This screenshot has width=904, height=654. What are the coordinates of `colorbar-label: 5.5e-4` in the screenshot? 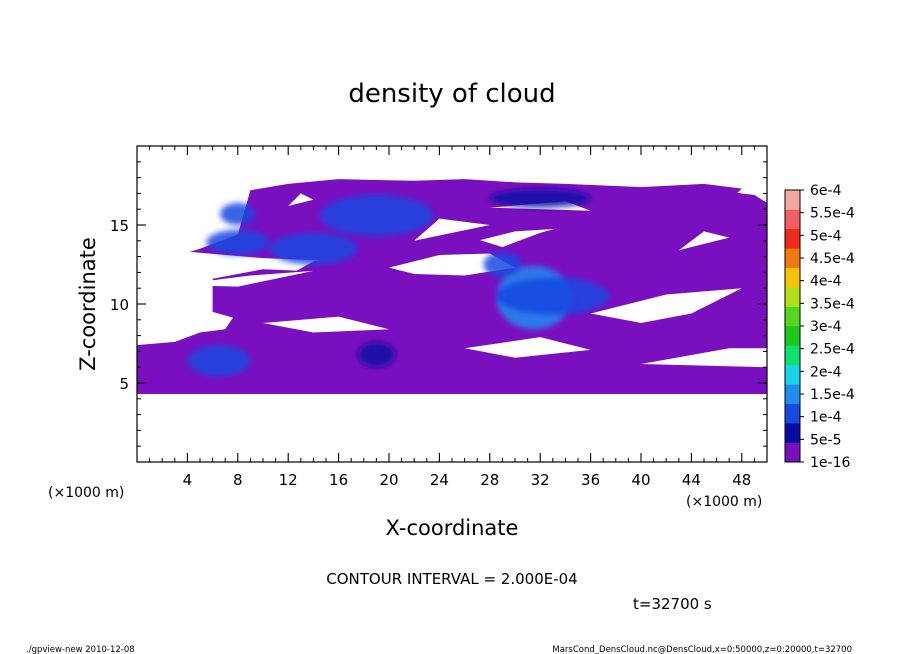 It's located at (832, 214).